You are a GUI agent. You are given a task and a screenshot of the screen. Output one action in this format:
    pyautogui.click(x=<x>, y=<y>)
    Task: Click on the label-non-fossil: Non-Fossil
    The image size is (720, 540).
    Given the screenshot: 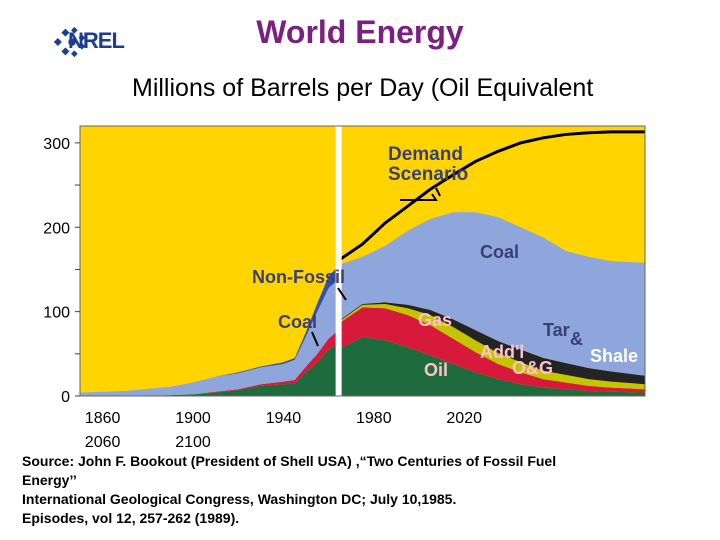 What is the action you would take?
    pyautogui.click(x=298, y=277)
    